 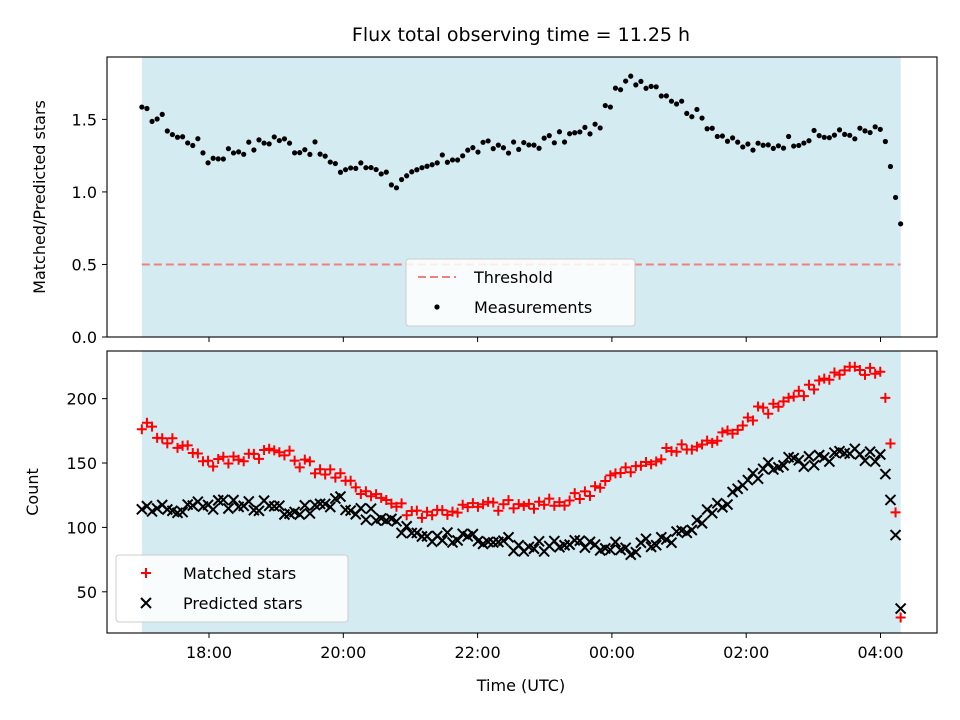 I want to click on x-tick-label: 18:00, so click(x=209, y=652).